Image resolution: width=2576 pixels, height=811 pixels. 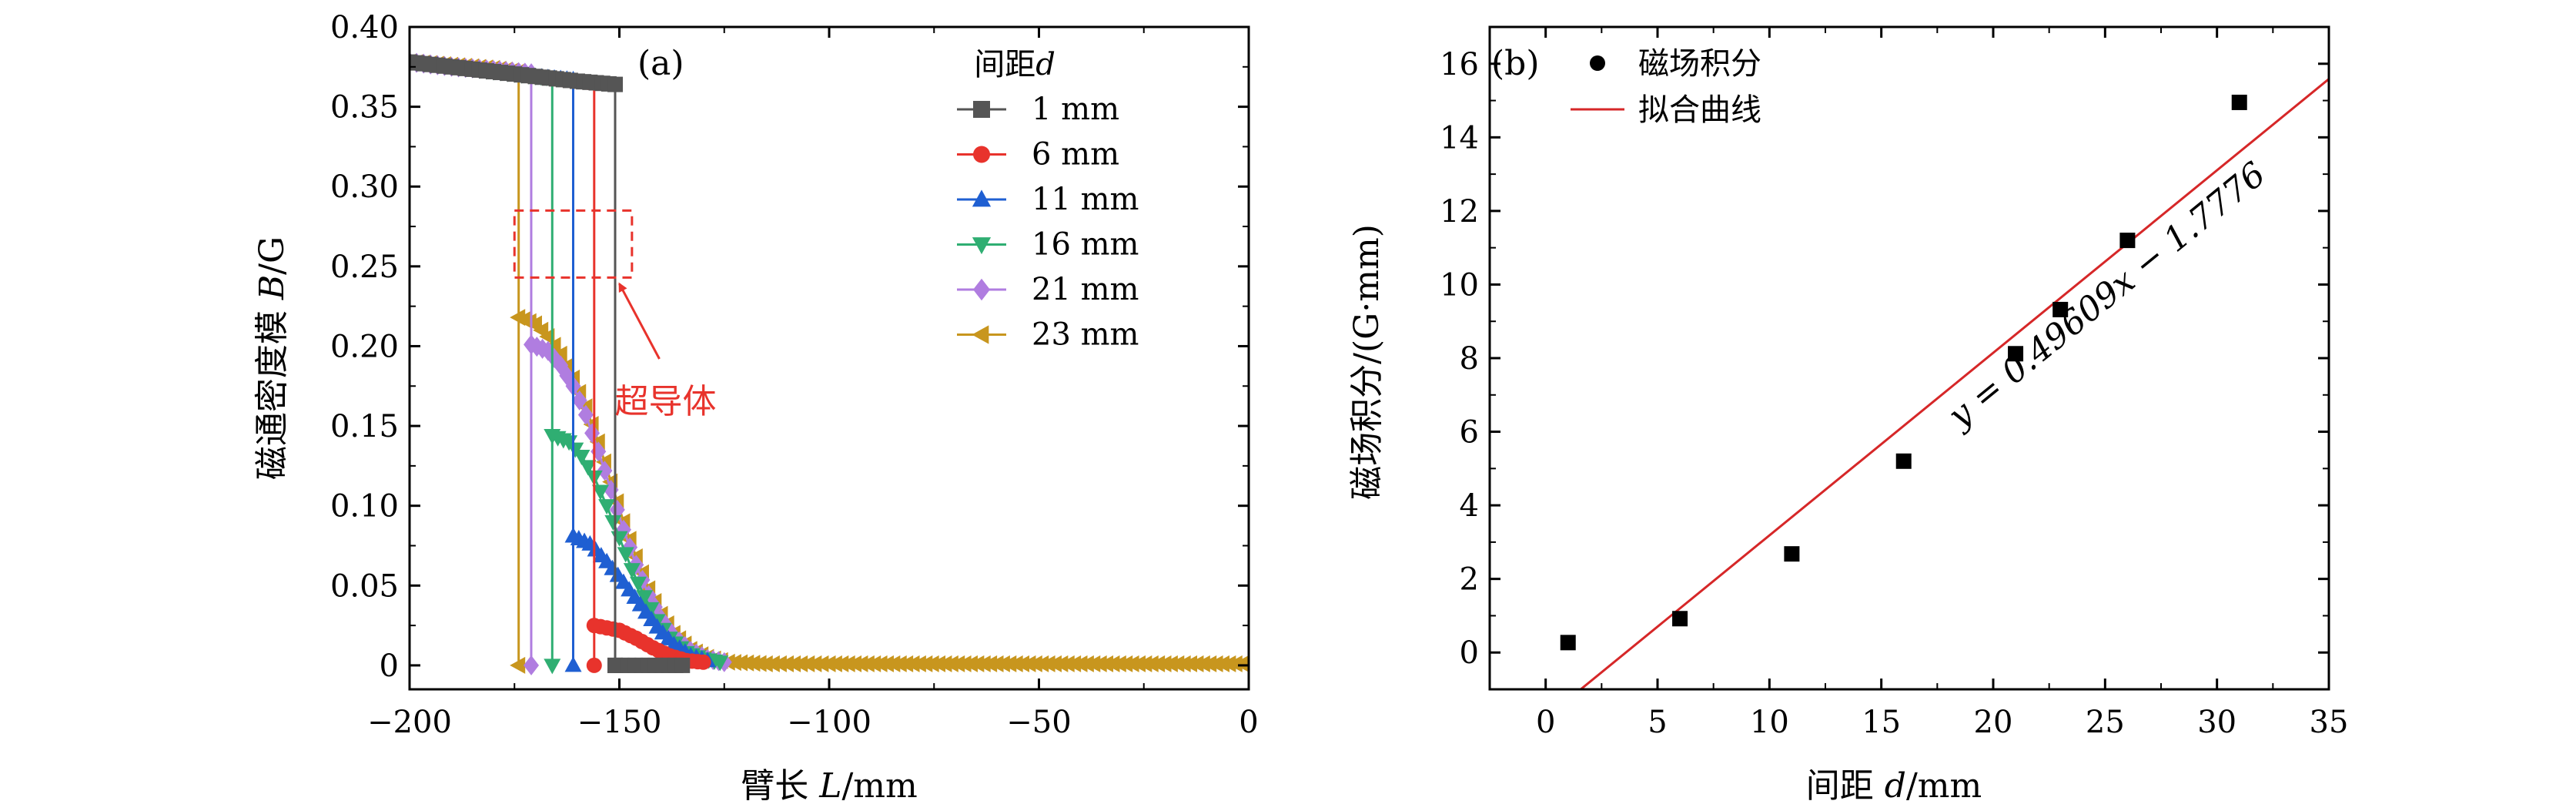 I want to click on series-21-mm, so click(x=571, y=363).